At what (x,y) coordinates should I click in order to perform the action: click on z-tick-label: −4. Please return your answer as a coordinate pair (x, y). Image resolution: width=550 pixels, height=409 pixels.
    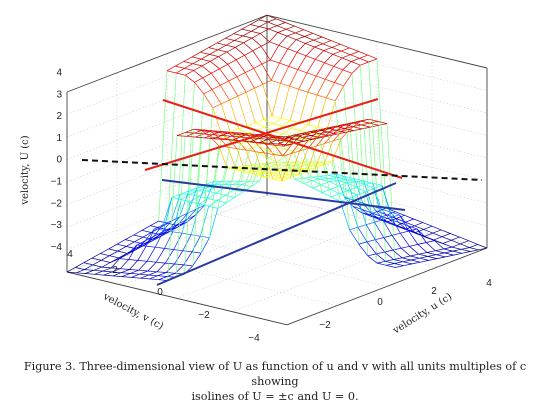
    Looking at the image, I should click on (57, 247).